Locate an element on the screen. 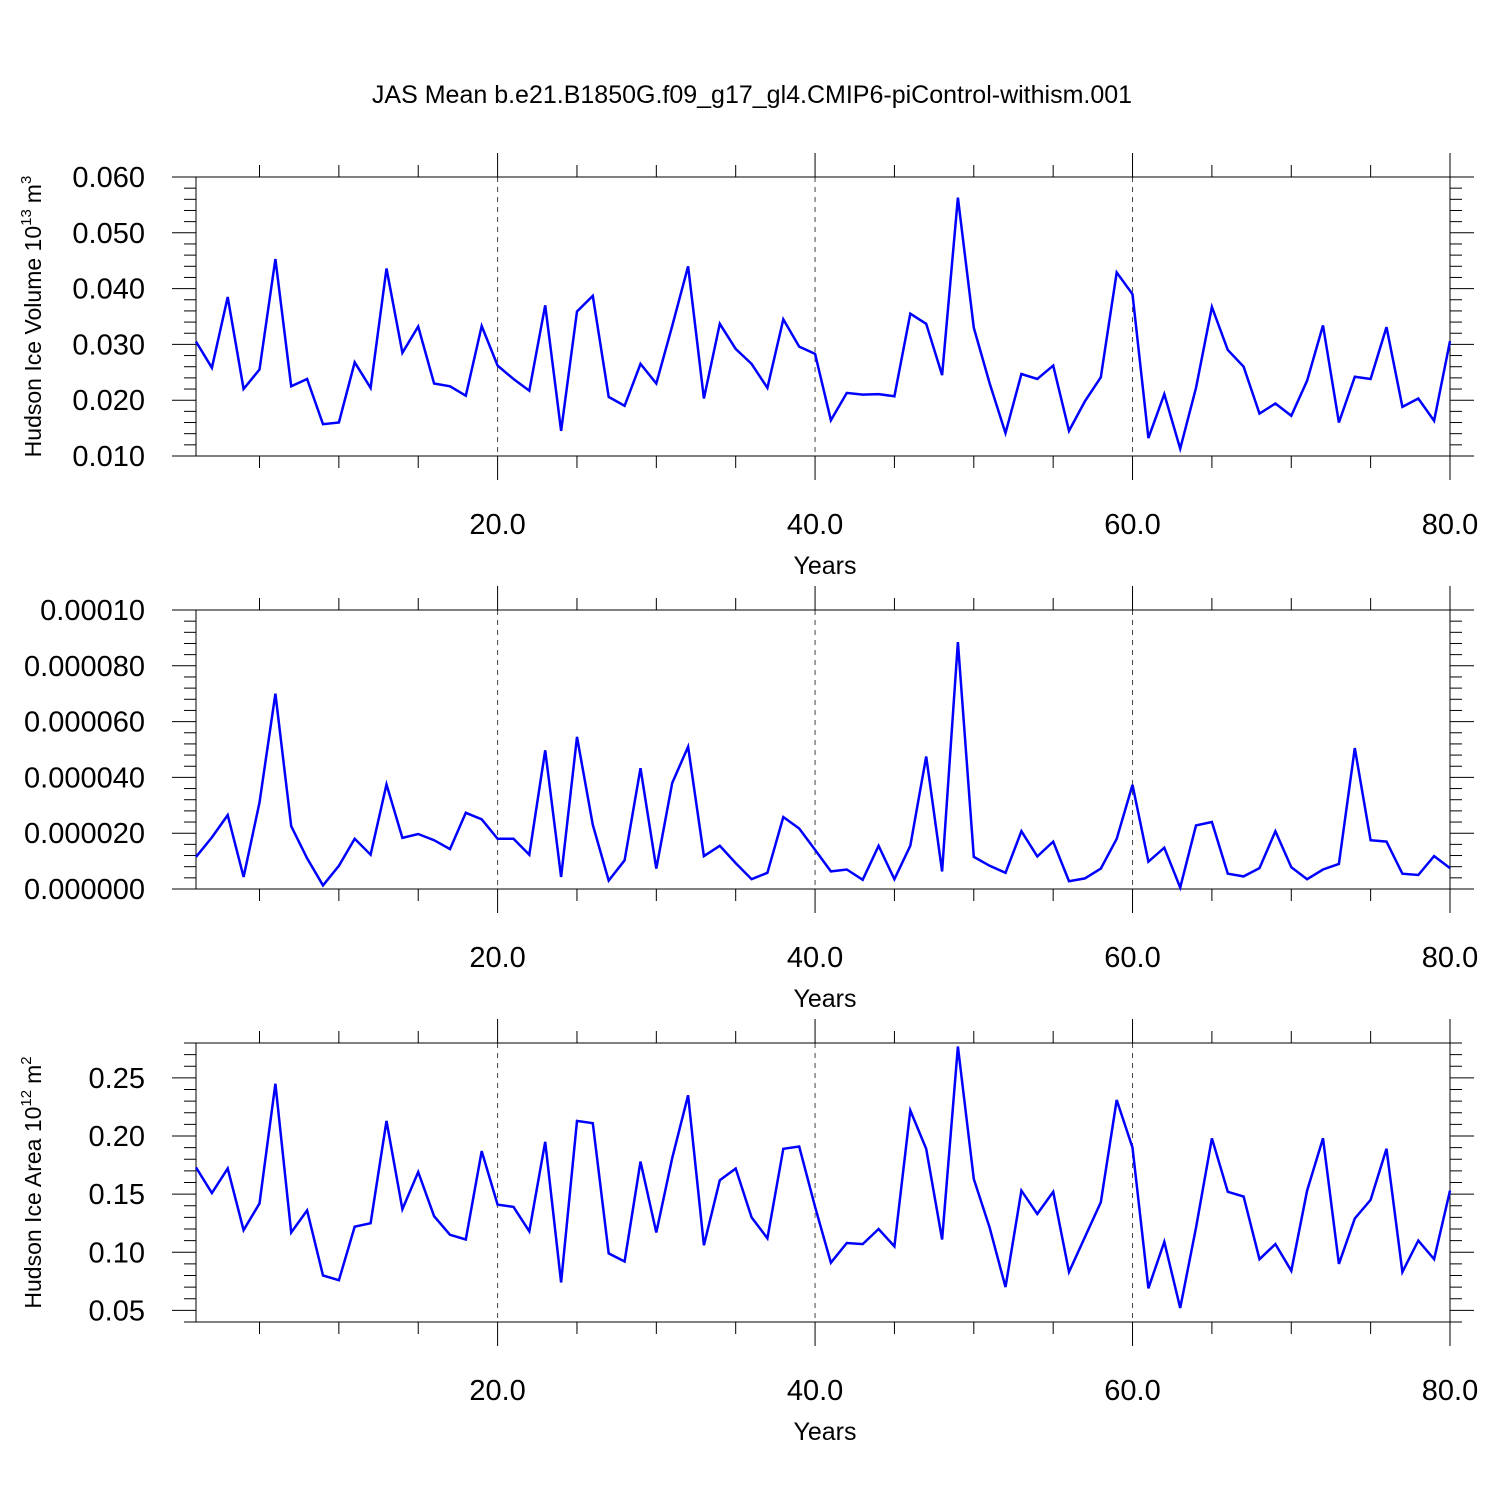 Image resolution: width=1500 pixels, height=1500 pixels. y-tick-label: 0.050 is located at coordinates (108, 234).